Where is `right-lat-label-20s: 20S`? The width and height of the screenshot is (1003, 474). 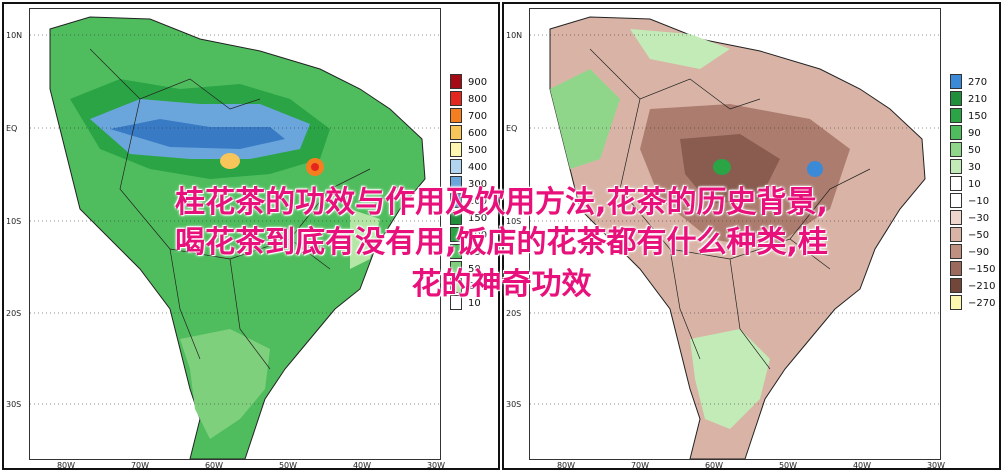 right-lat-label-20s: 20S is located at coordinates (514, 313).